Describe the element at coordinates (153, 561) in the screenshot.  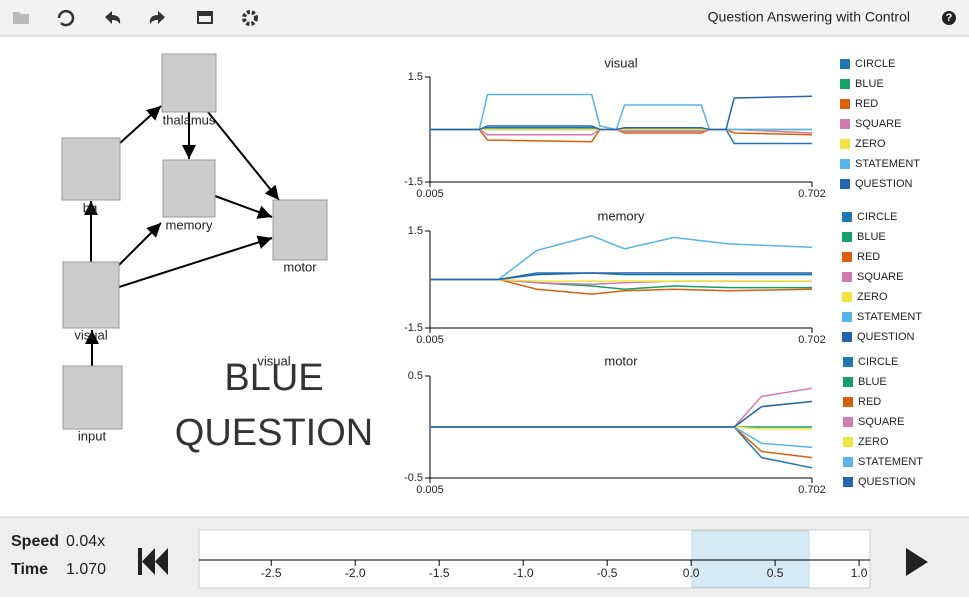
I see `reset-button` at that location.